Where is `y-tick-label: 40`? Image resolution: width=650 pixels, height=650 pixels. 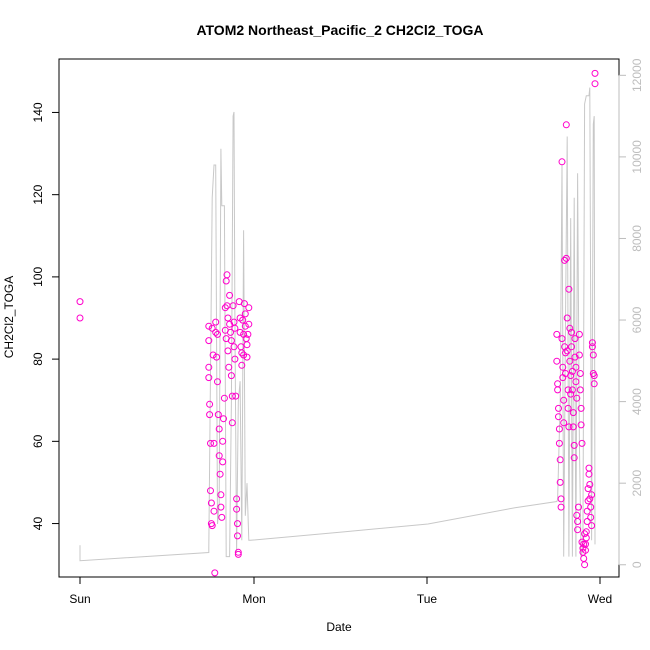 y-tick-label: 40 is located at coordinates (38, 524).